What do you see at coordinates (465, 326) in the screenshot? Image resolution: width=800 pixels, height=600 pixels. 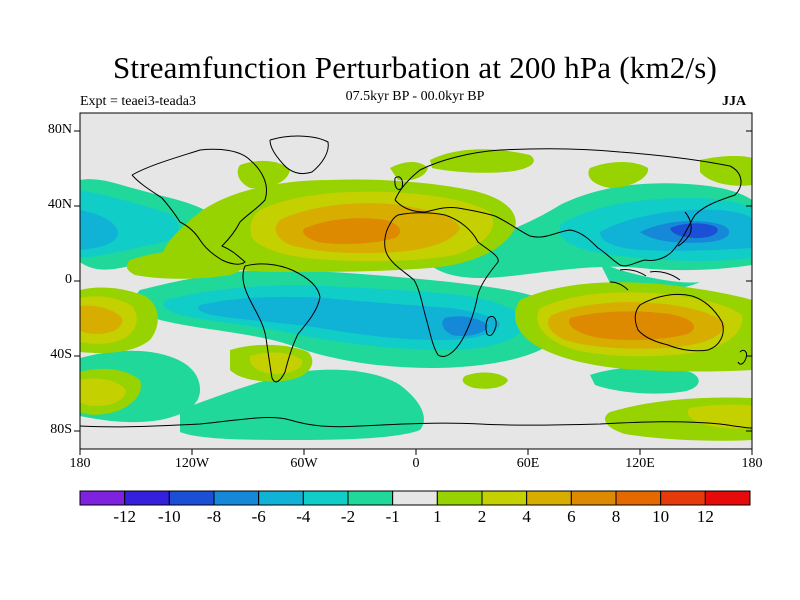 I see `contour-neg6-southern-band` at bounding box center [465, 326].